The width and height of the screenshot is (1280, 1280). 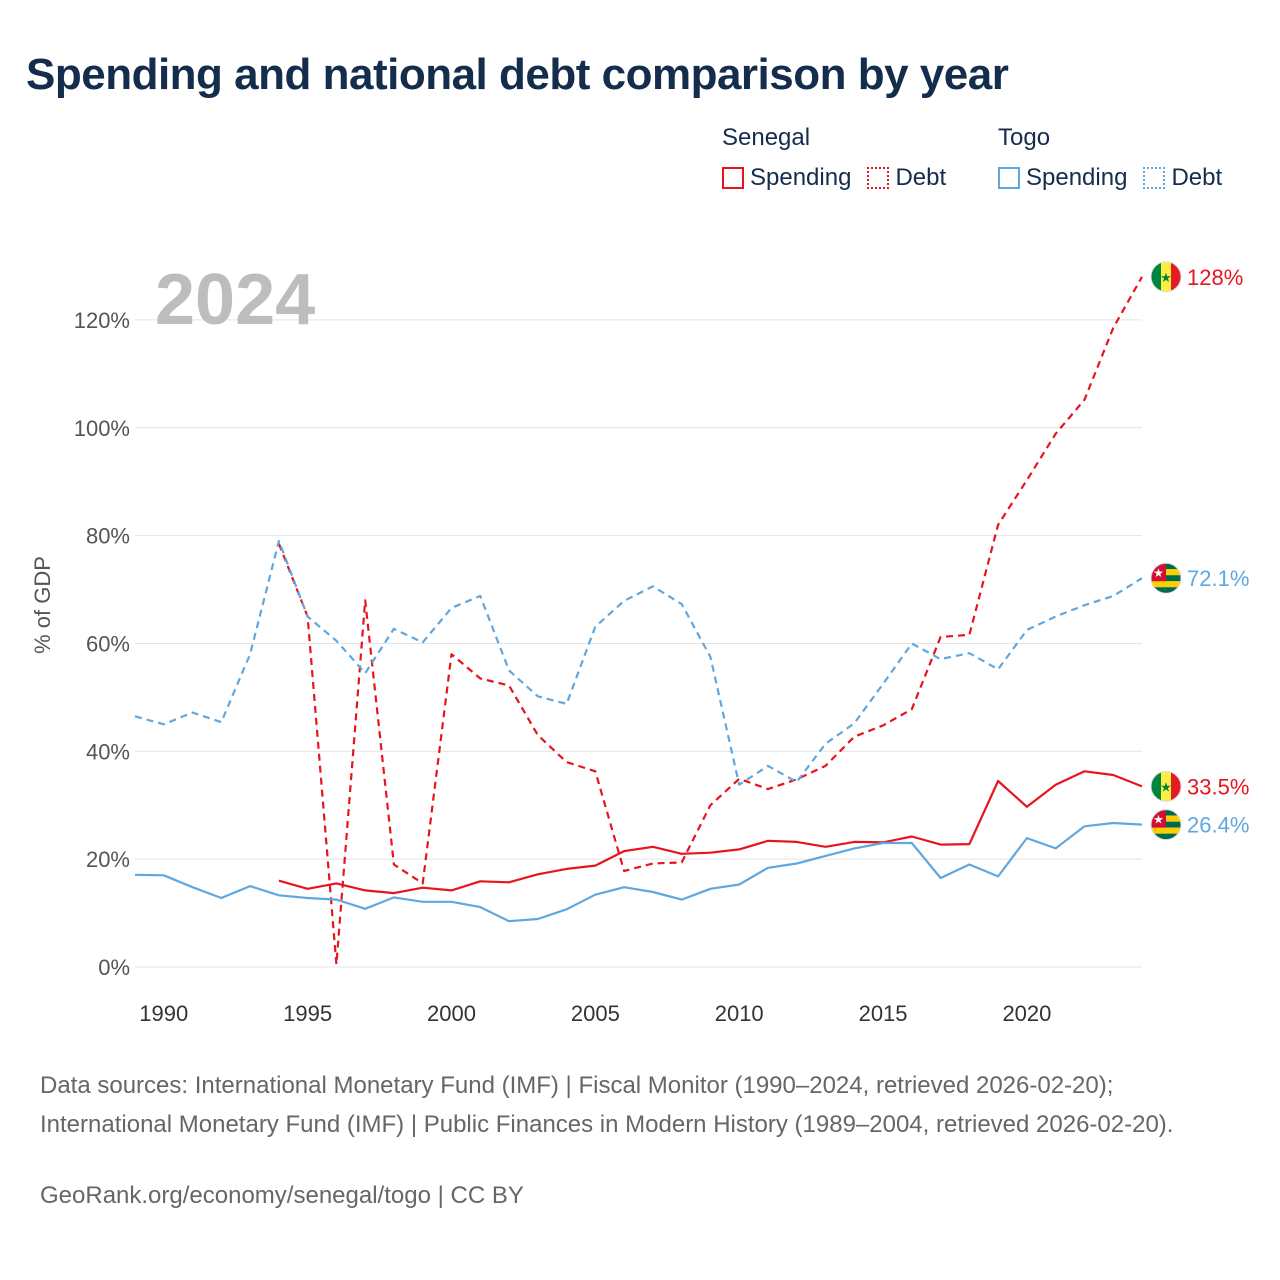 I want to click on x-tick-label: 1990, so click(x=163, y=1013).